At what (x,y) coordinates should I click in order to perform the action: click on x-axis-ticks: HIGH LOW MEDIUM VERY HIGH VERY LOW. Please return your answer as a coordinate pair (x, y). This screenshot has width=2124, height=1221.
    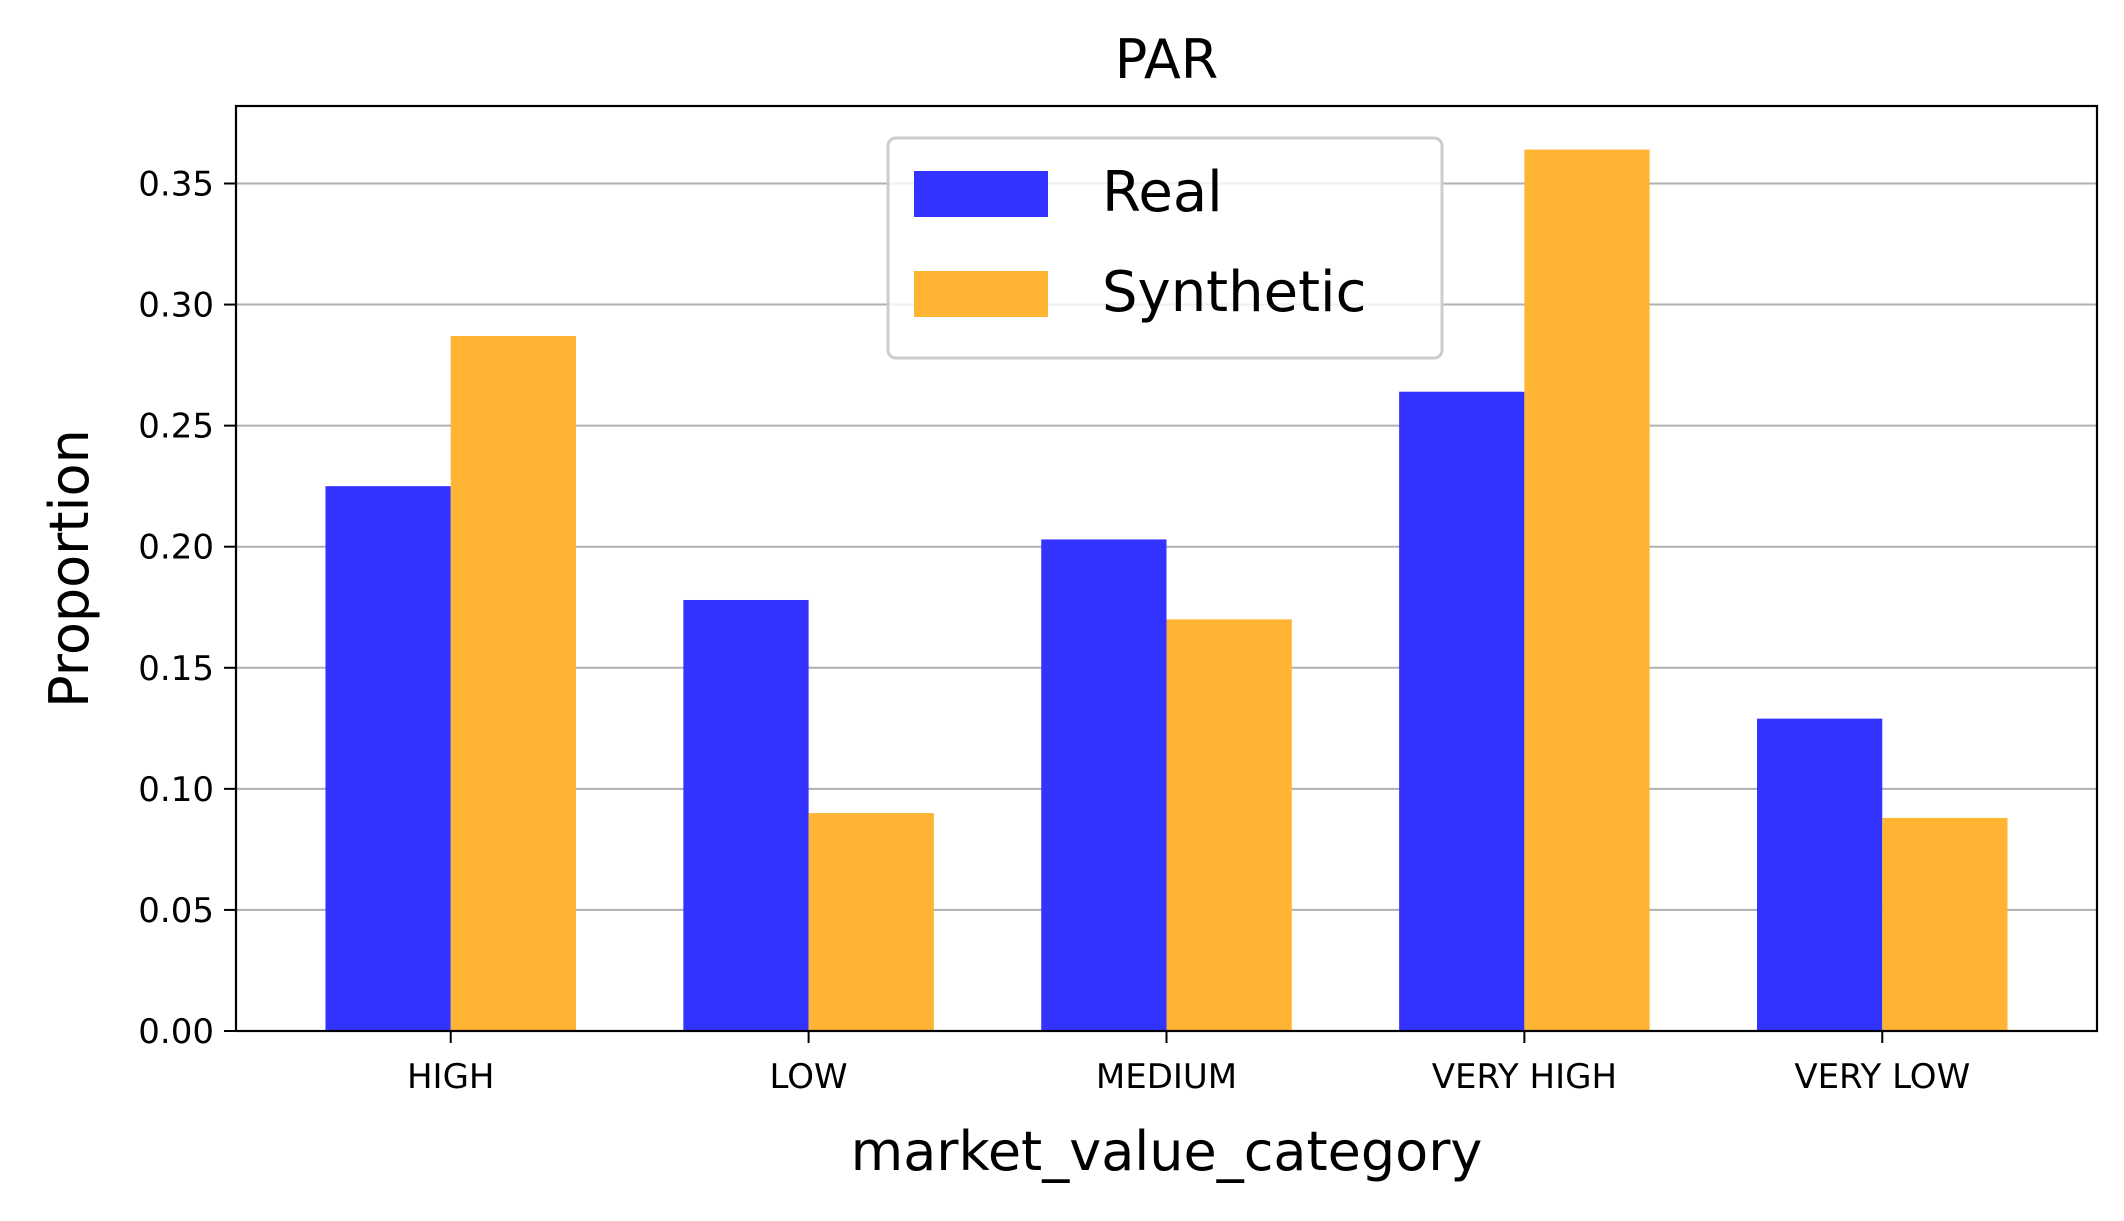
    Looking at the image, I should click on (1188, 1064).